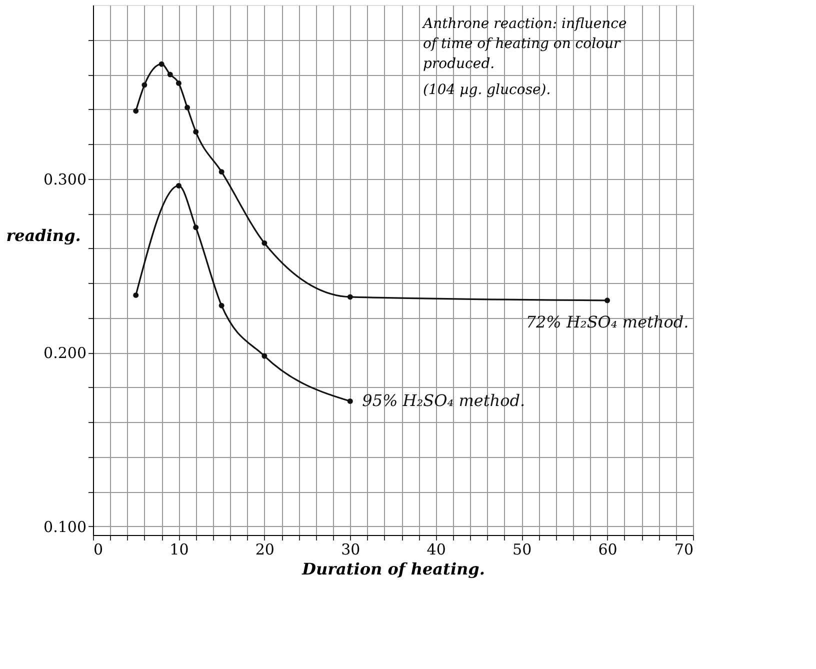 The image size is (816, 669). What do you see at coordinates (65, 353) in the screenshot?
I see `y-tick-label: 0.200` at bounding box center [65, 353].